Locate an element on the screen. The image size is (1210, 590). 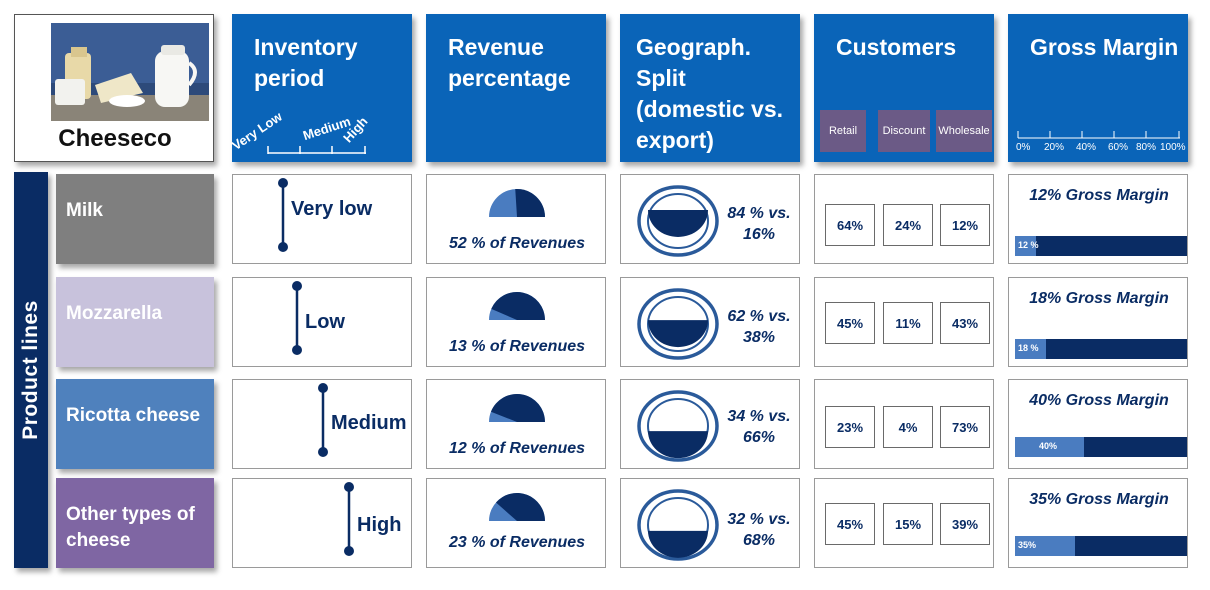
customer-retail-value: 23% is located at coordinates (850, 427).